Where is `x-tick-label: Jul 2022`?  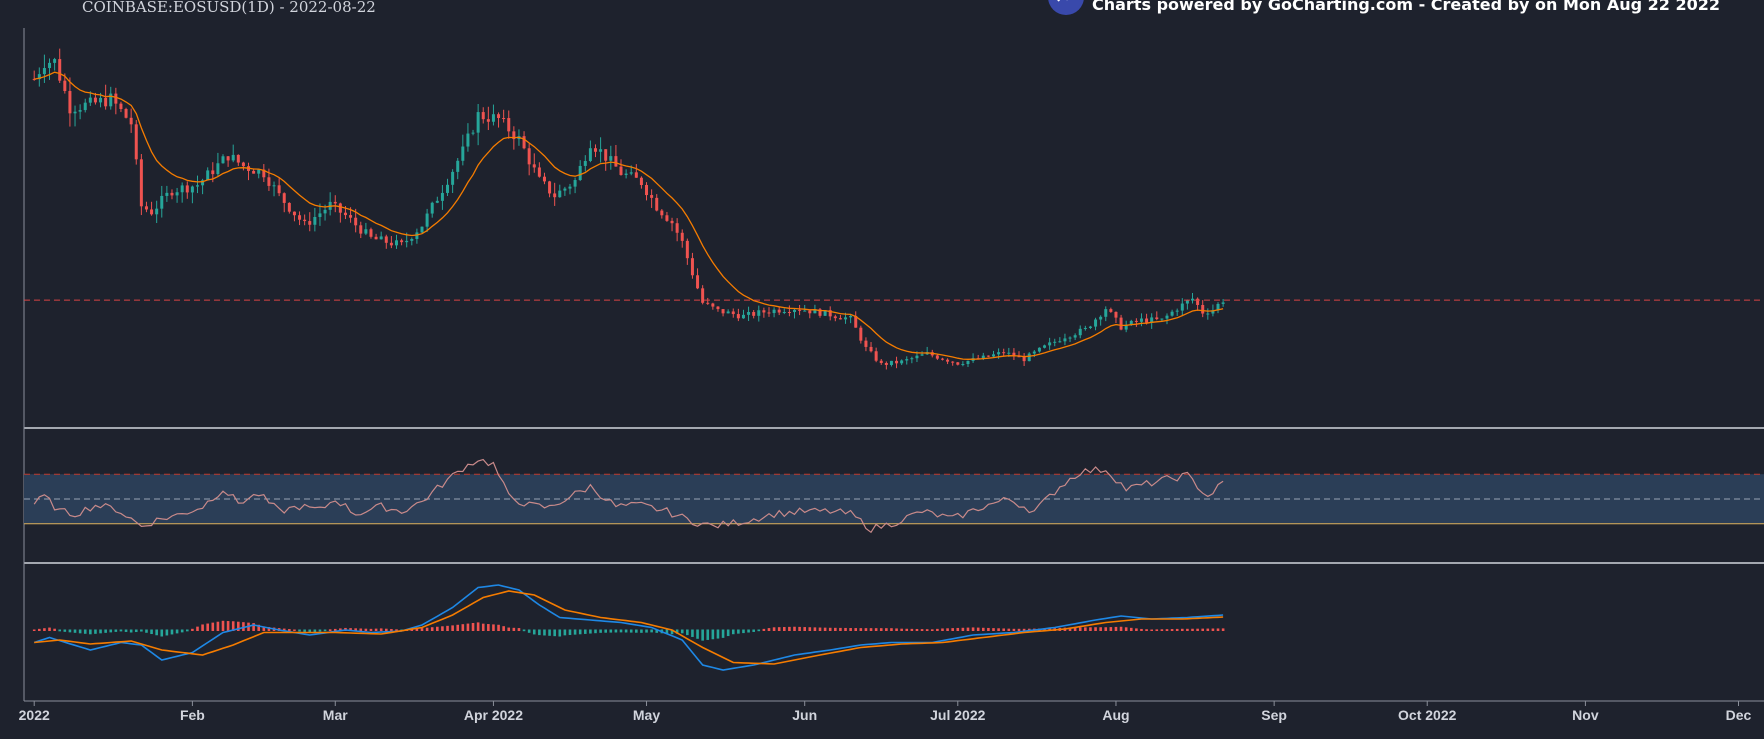
x-tick-label: Jul 2022 is located at coordinates (957, 715).